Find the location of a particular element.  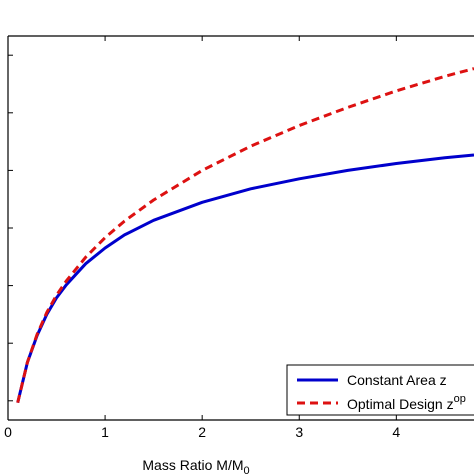

x-tick-label: 3 is located at coordinates (299, 432).